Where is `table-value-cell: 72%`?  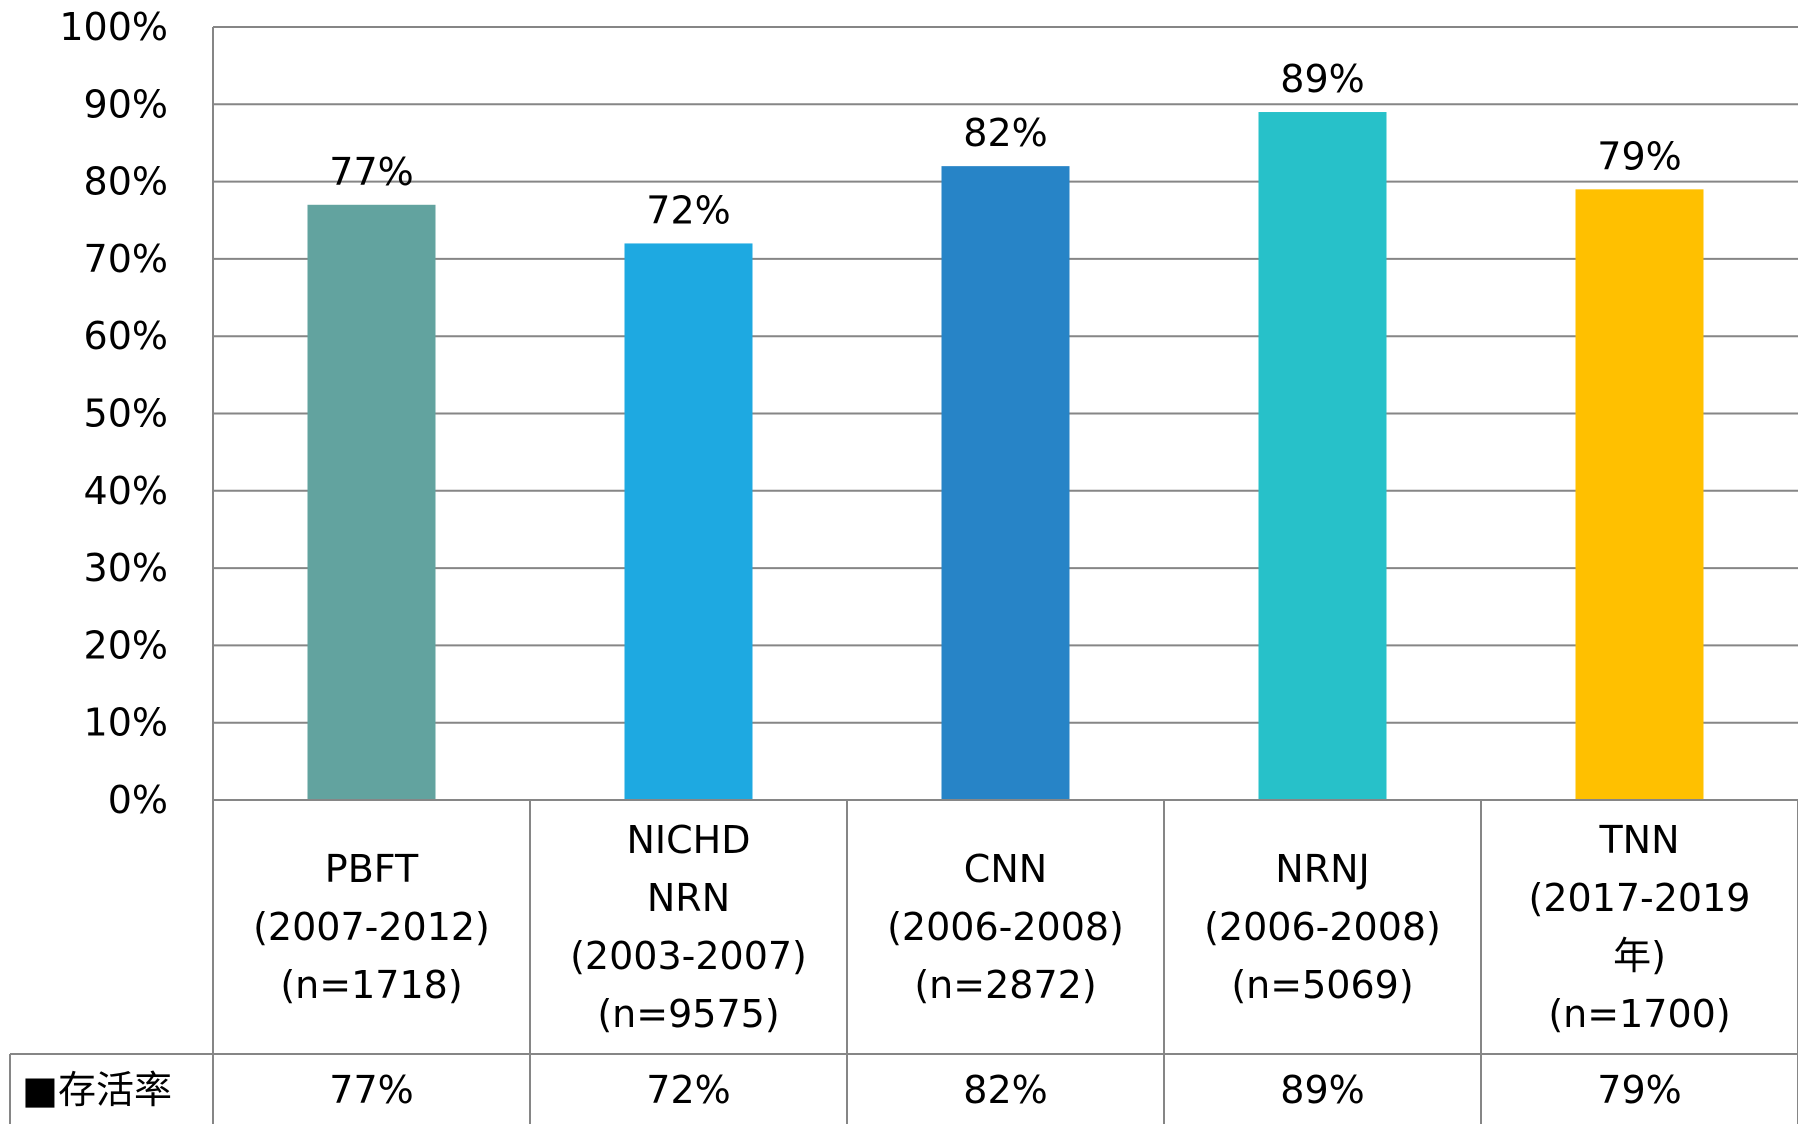 table-value-cell: 72% is located at coordinates (688, 1090).